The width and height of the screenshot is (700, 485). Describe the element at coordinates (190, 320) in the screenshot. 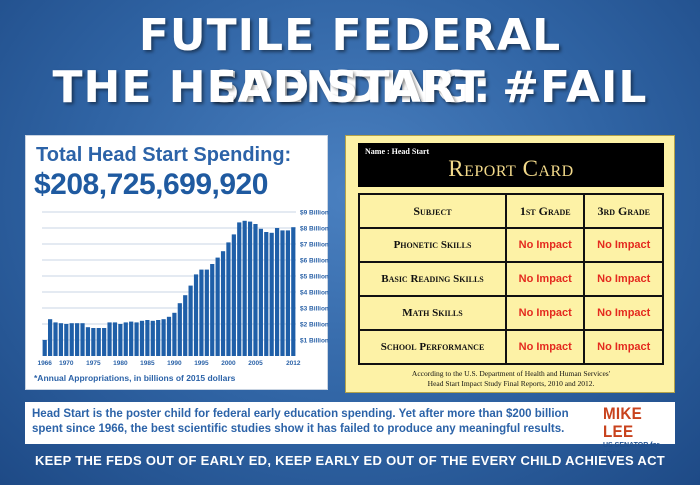

I see `bar-1993` at that location.